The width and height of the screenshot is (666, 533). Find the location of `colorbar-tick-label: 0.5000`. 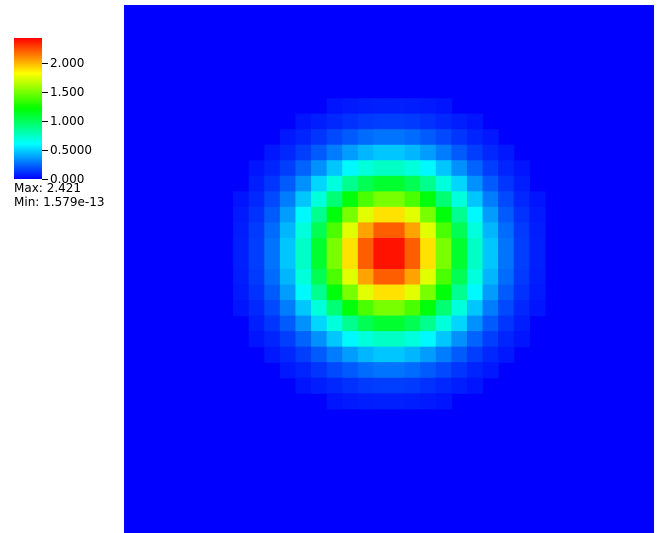

colorbar-tick-label: 0.5000 is located at coordinates (71, 150).